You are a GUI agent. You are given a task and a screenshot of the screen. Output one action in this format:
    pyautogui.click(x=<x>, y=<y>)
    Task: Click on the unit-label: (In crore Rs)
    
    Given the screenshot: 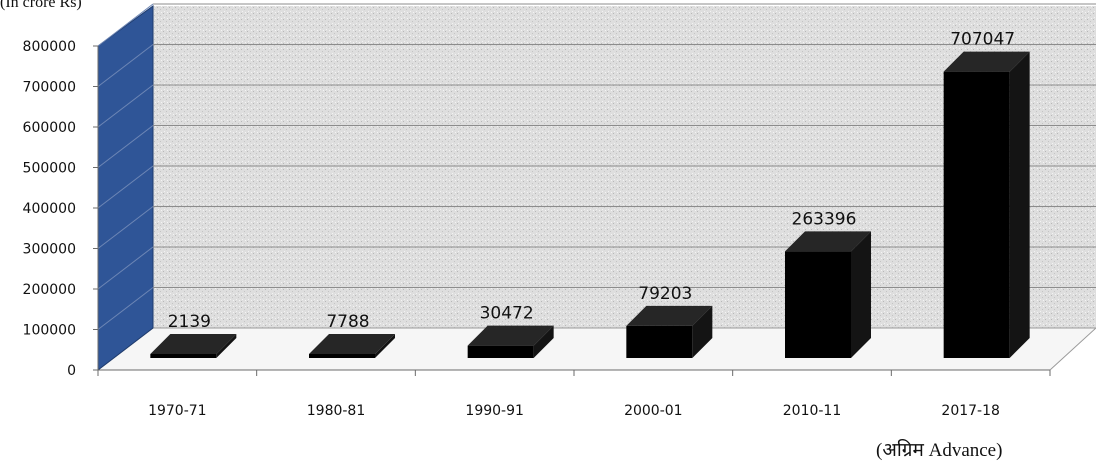 What is the action you would take?
    pyautogui.click(x=41, y=5)
    